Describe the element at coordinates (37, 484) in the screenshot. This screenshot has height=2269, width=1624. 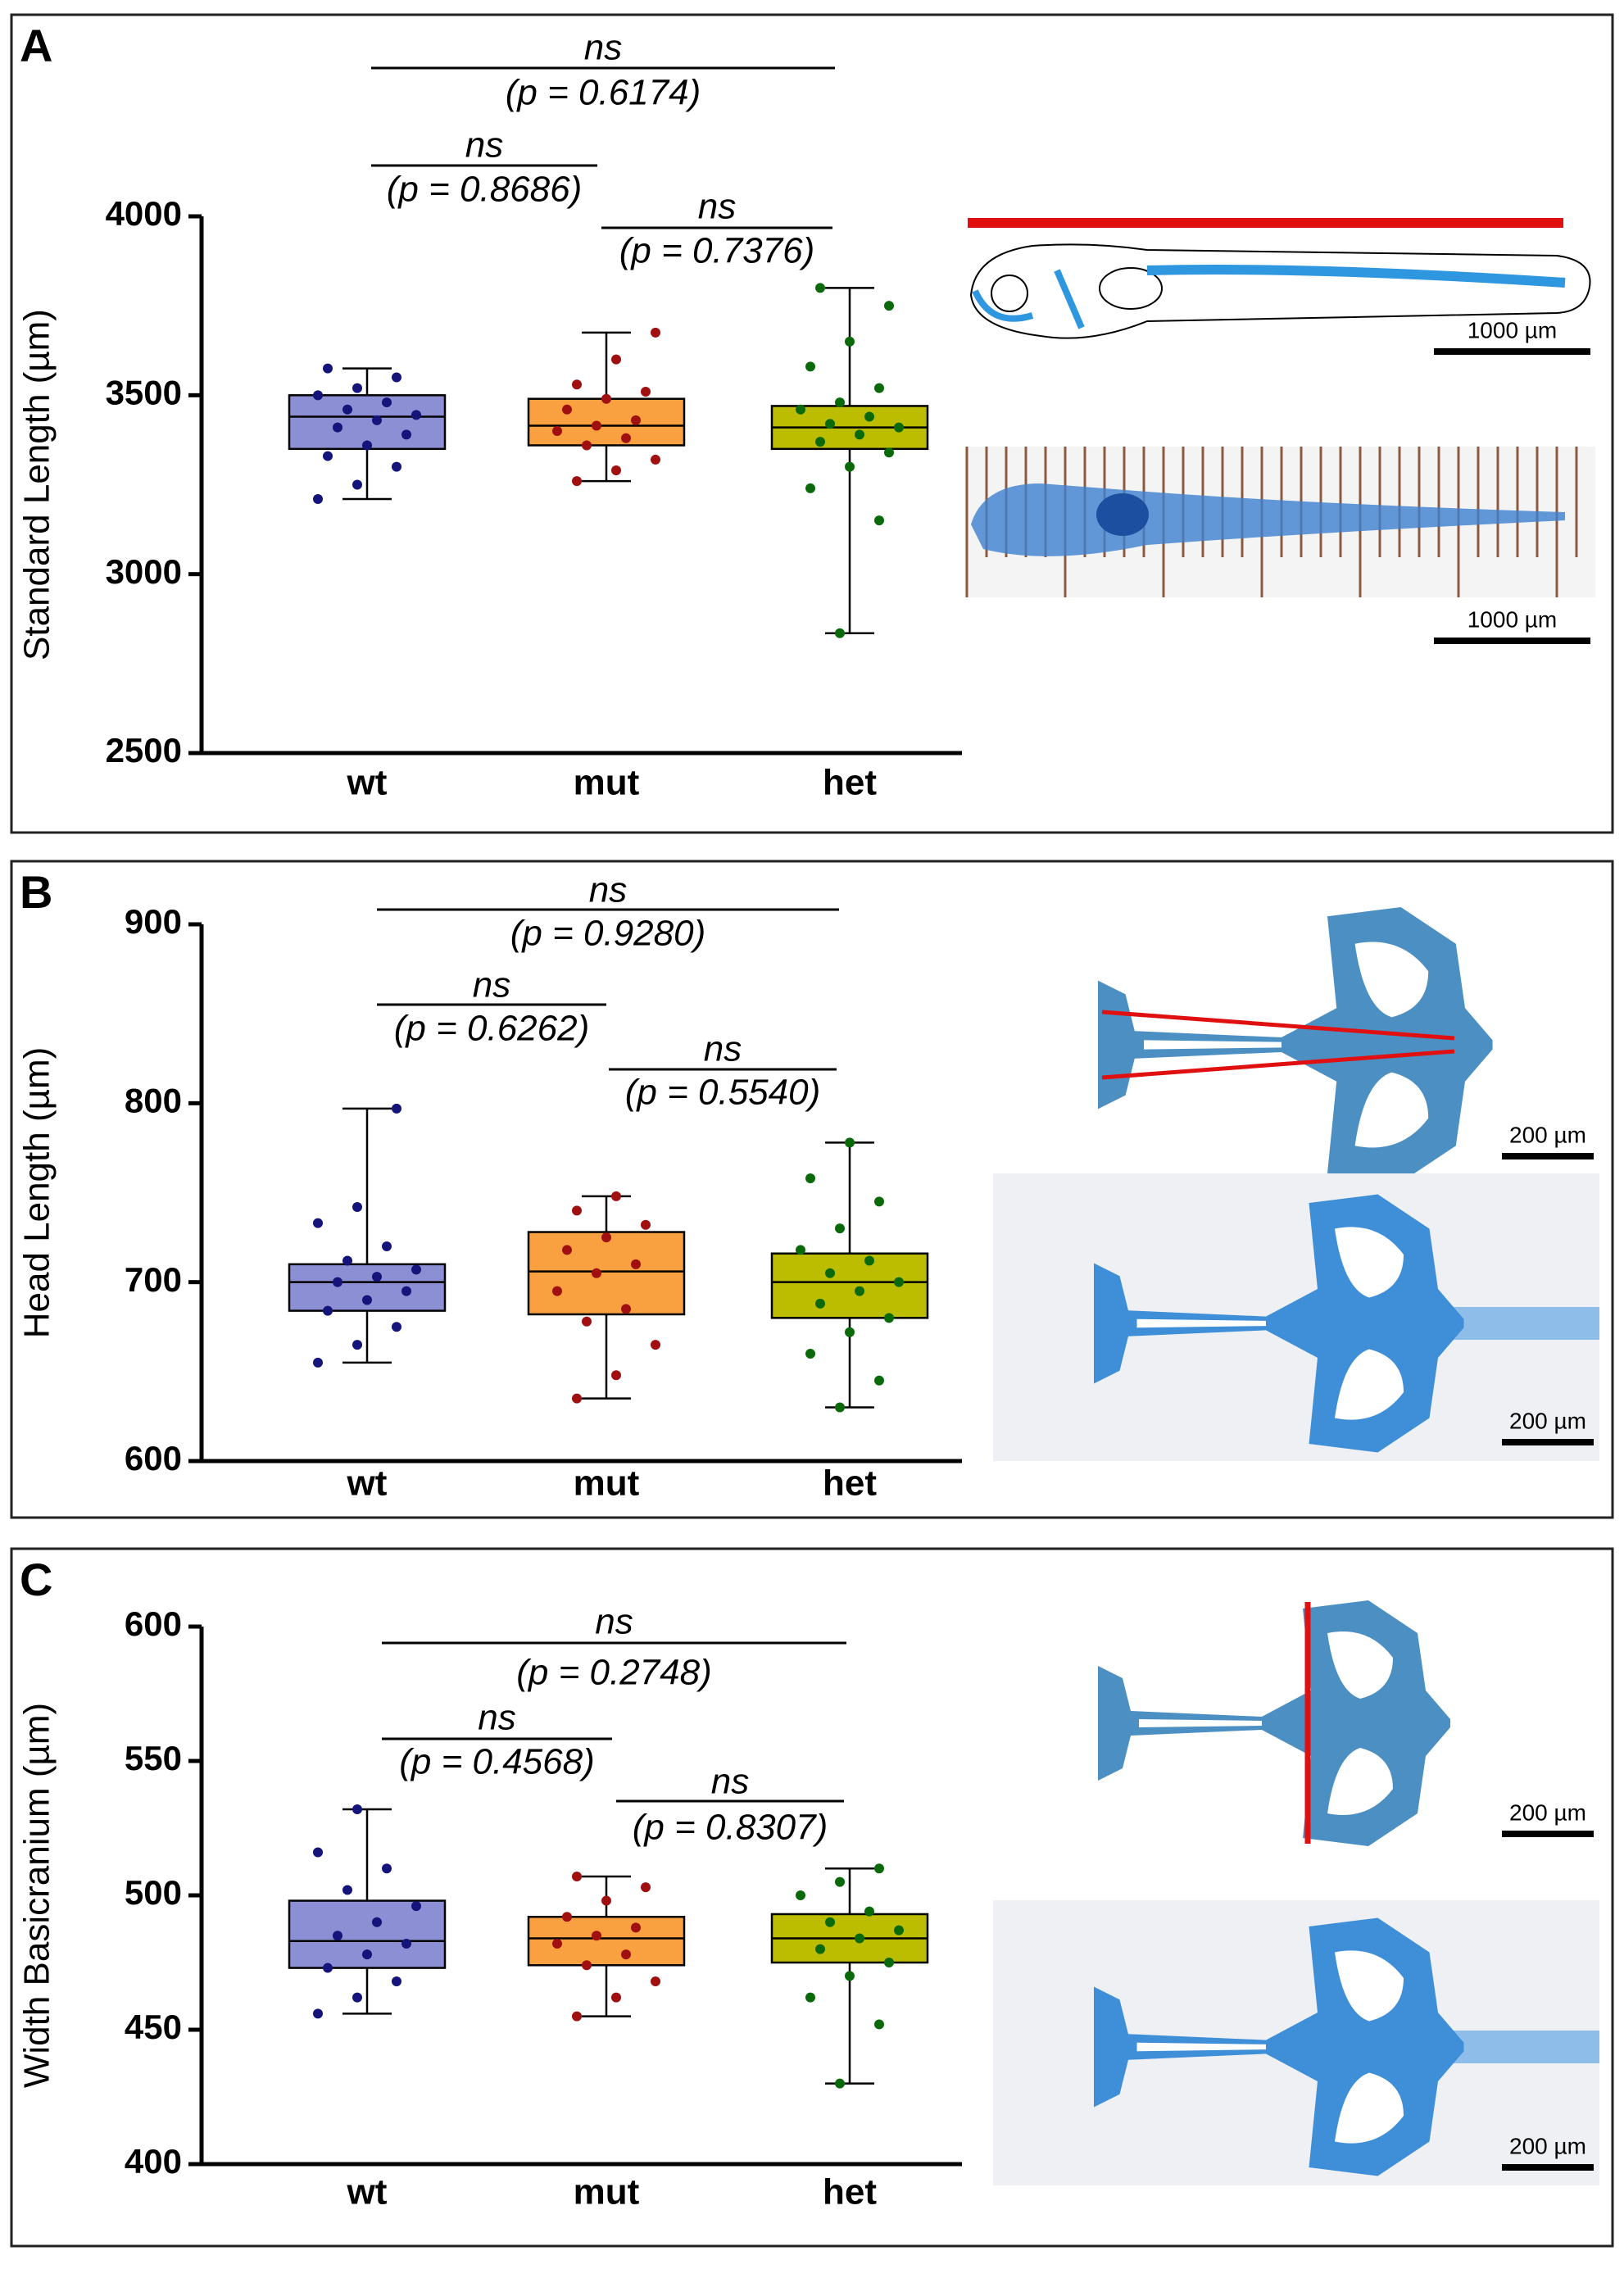
I see `y-axis-label: Standard Length (µm)` at that location.